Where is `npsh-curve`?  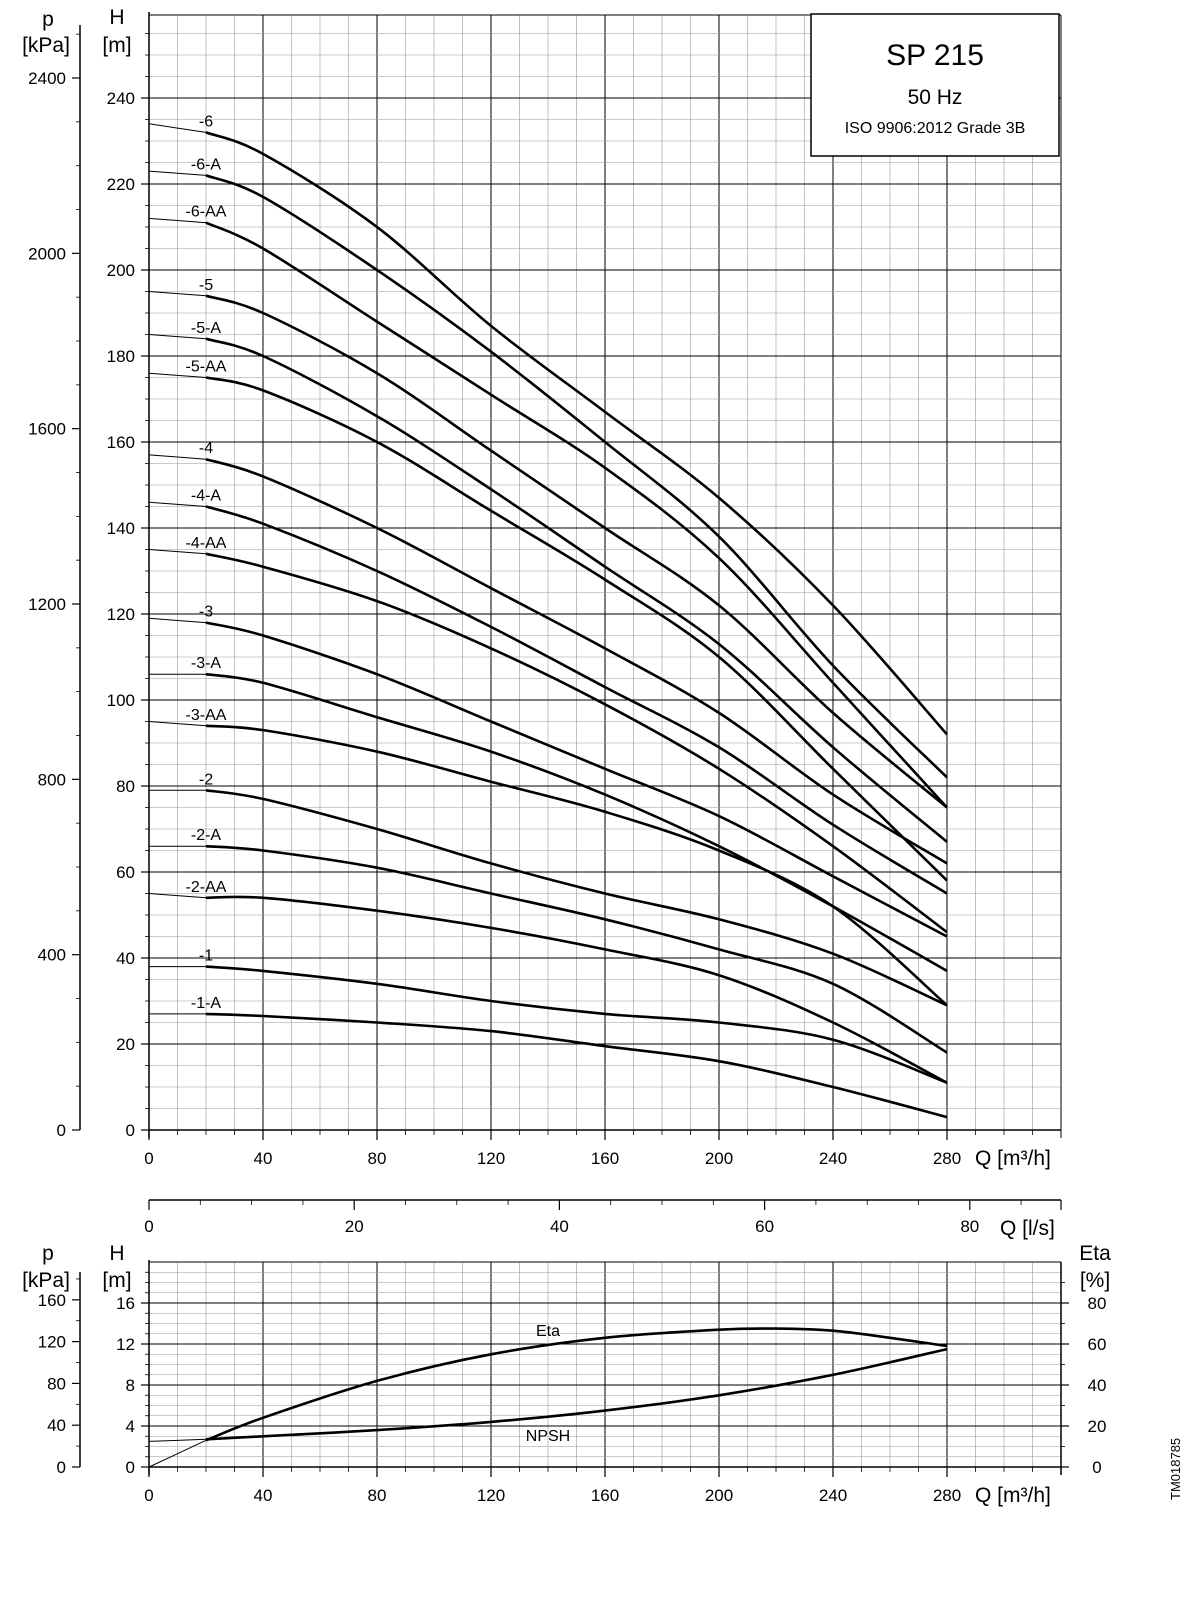 npsh-curve is located at coordinates (576, 1394).